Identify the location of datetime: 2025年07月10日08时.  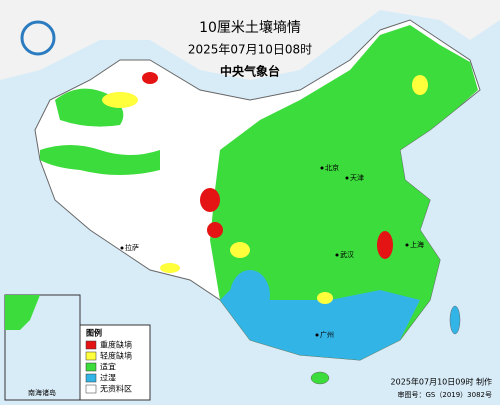
(250, 50).